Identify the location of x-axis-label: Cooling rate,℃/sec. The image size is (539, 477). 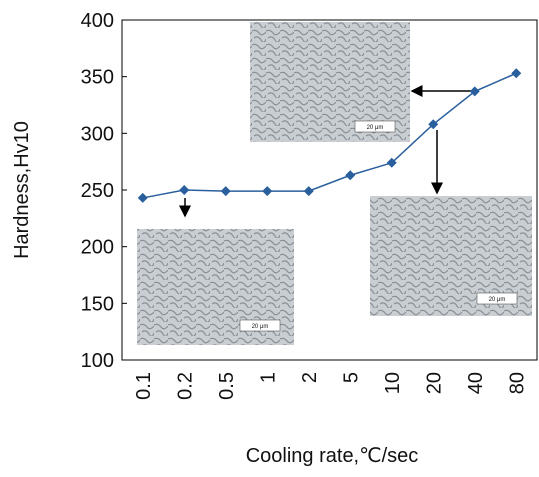
(332, 456).